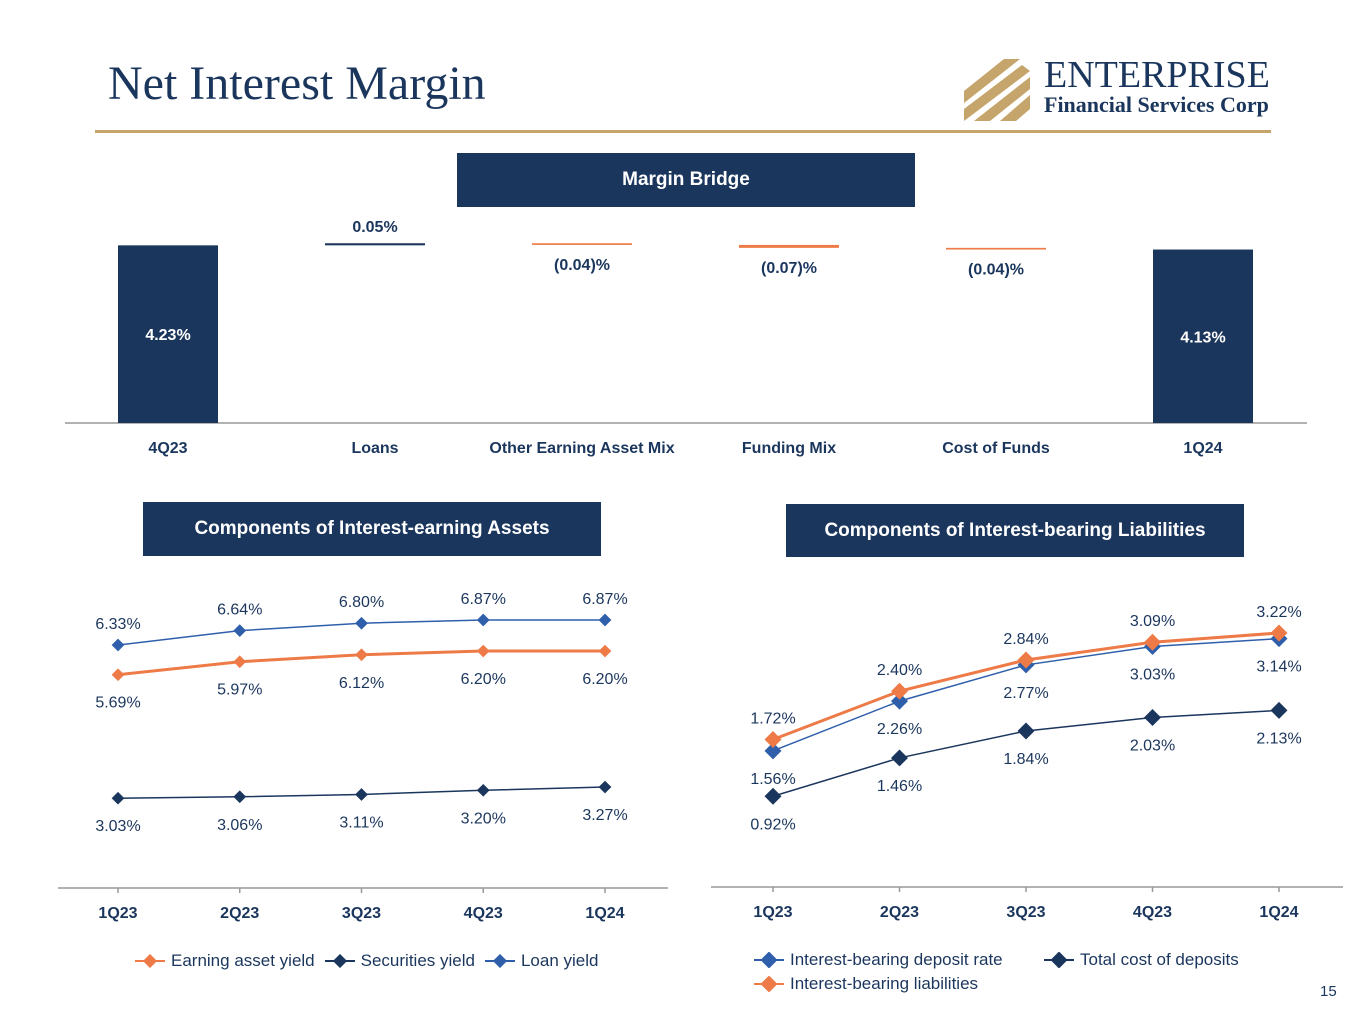 This screenshot has width=1365, height=1024. What do you see at coordinates (683, 131) in the screenshot?
I see `title-rule` at bounding box center [683, 131].